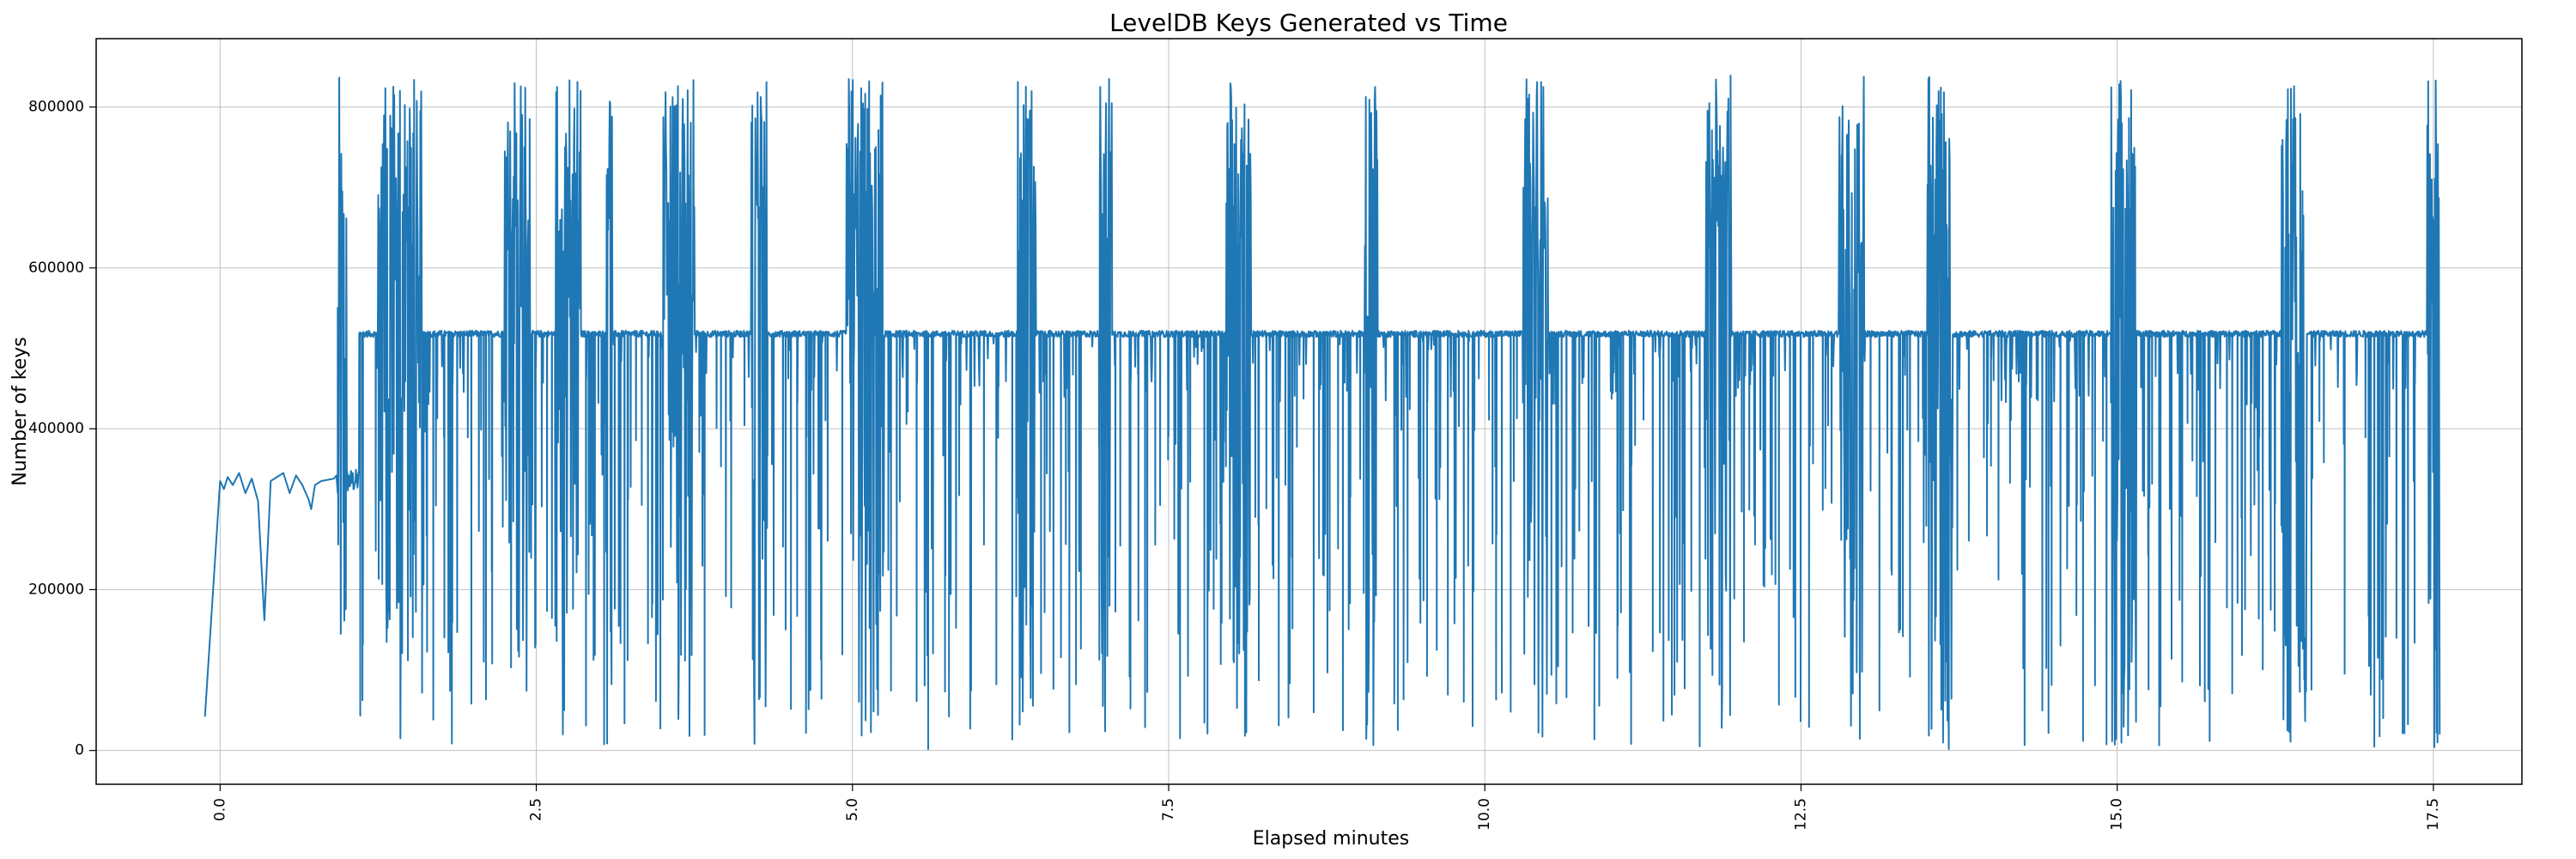  What do you see at coordinates (1800, 814) in the screenshot?
I see `x-tick-label: 12.5` at bounding box center [1800, 814].